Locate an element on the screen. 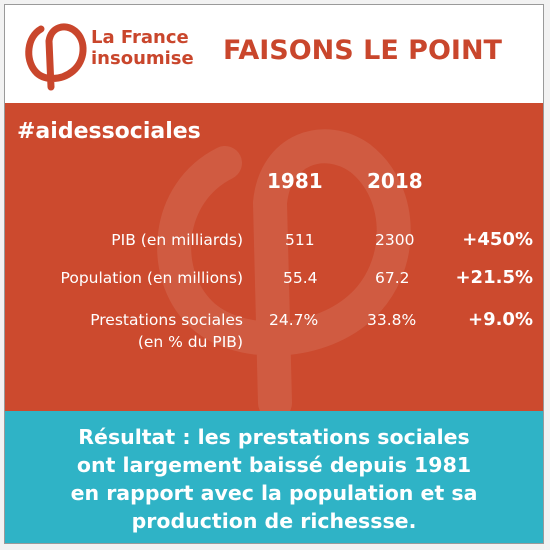 Image resolution: width=550 pixels, height=550 pixels. row-label-prestations-line-2: (en % du PIB) is located at coordinates (190, 342).